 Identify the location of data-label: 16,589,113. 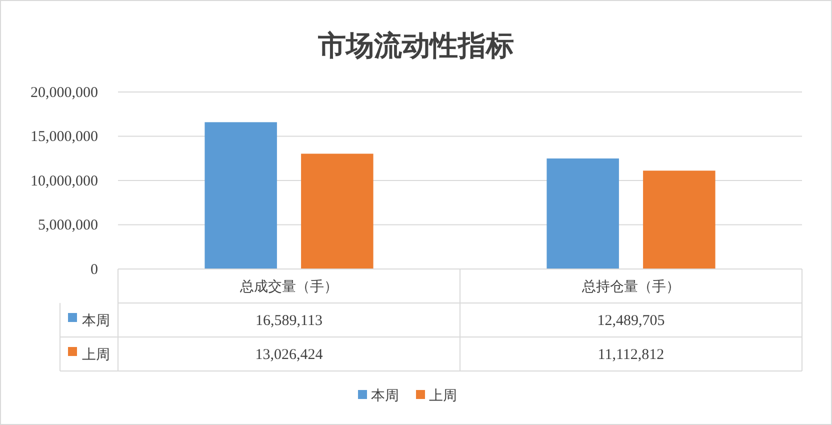
(289, 321).